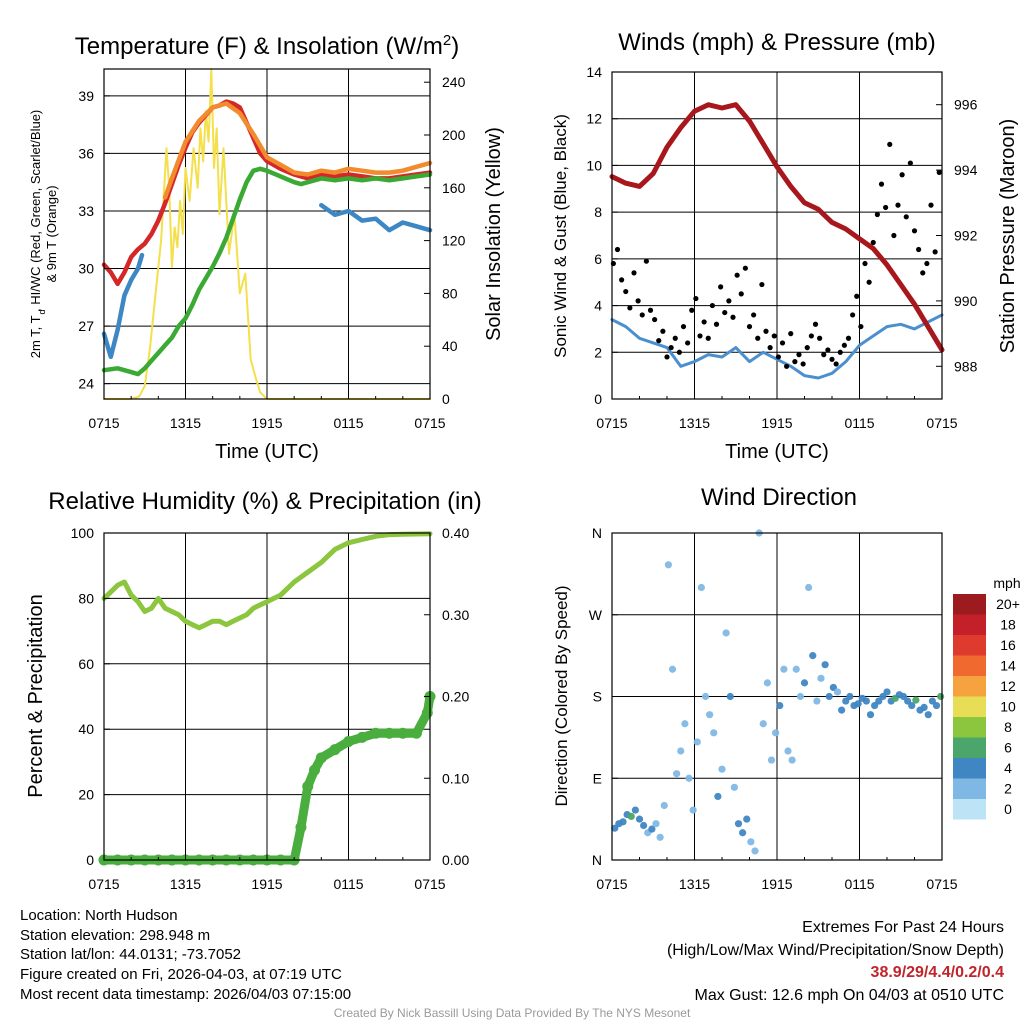 The width and height of the screenshot is (1024, 1024). What do you see at coordinates (937, 972) in the screenshot?
I see `extremes-values: 38.9/29/4.4/0.2/0.4` at bounding box center [937, 972].